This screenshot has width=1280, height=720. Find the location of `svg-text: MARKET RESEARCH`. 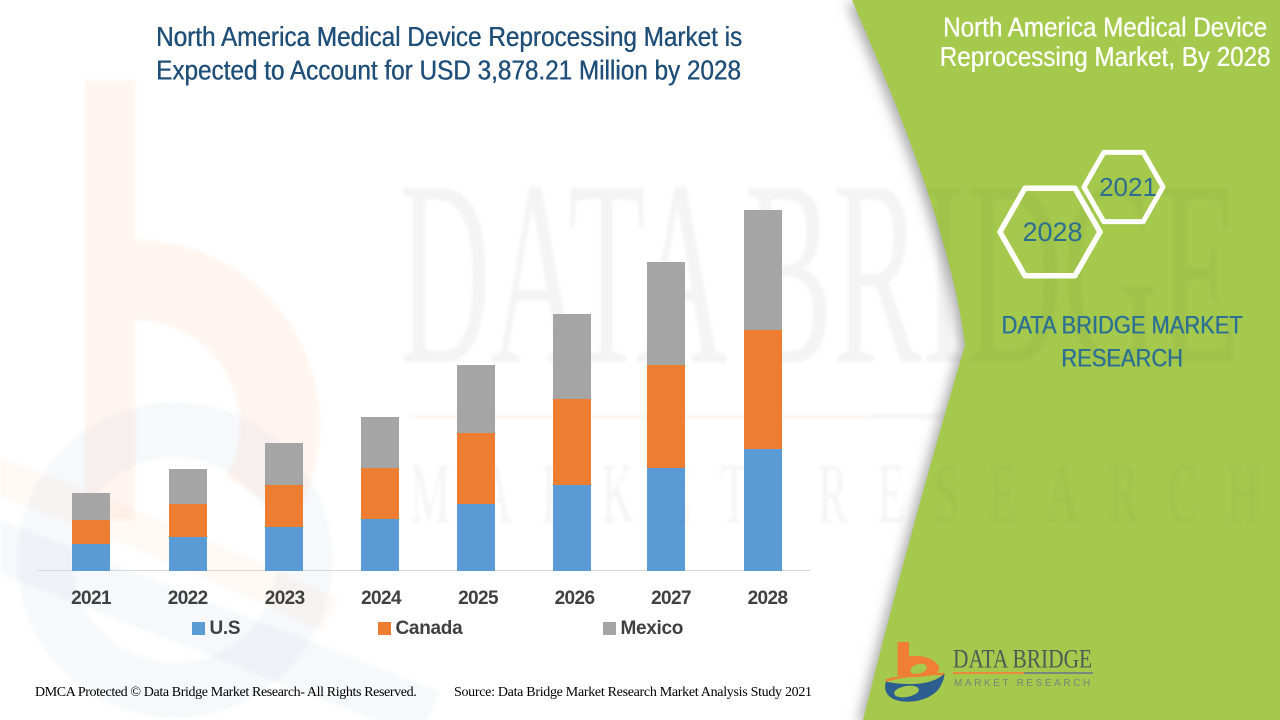

svg-text: MARKET RESEARCH is located at coordinates (835, 493).